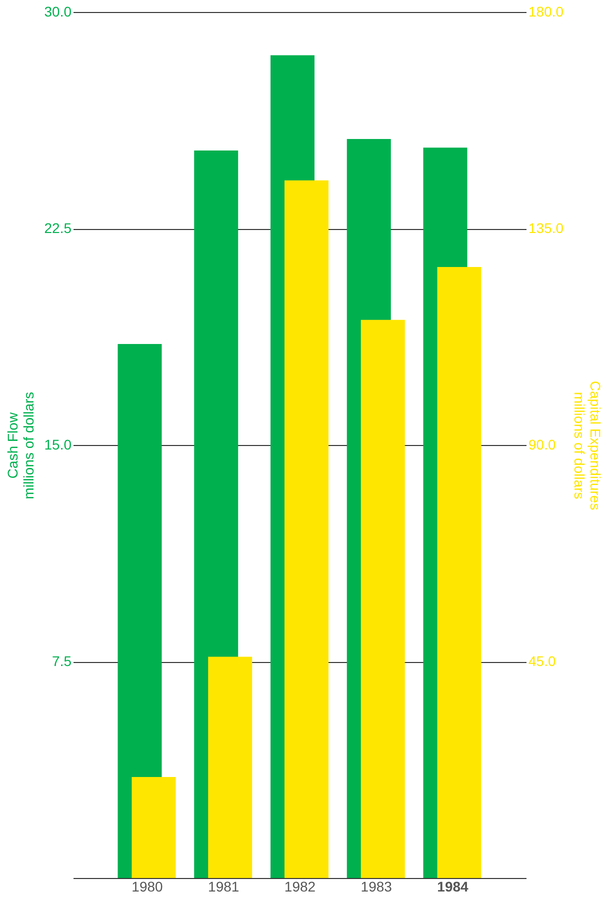 Image resolution: width=607 pixels, height=899 pixels. Describe the element at coordinates (542, 661) in the screenshot. I see `y2-tick-label: 45.0` at that location.